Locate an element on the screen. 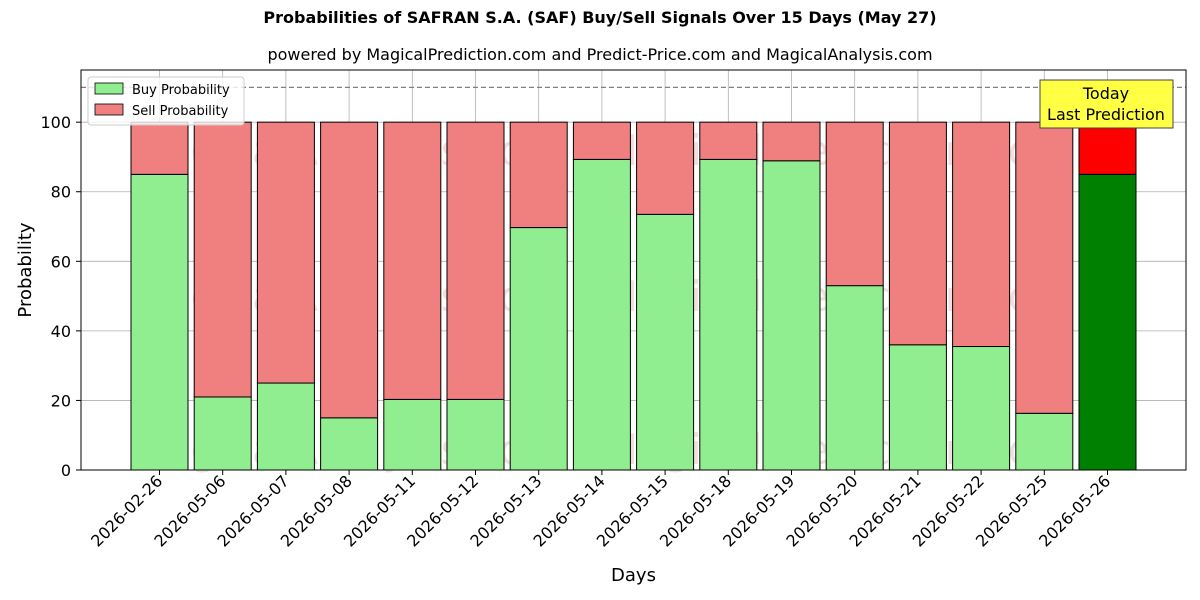  y-axis-label: Probability is located at coordinates (25, 269).